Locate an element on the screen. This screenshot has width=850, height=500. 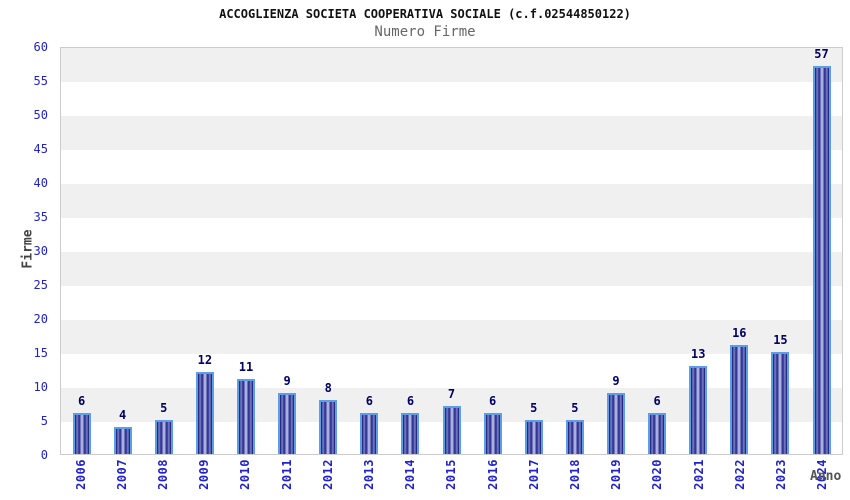
x-tick: 2015 is located at coordinates (451, 479).